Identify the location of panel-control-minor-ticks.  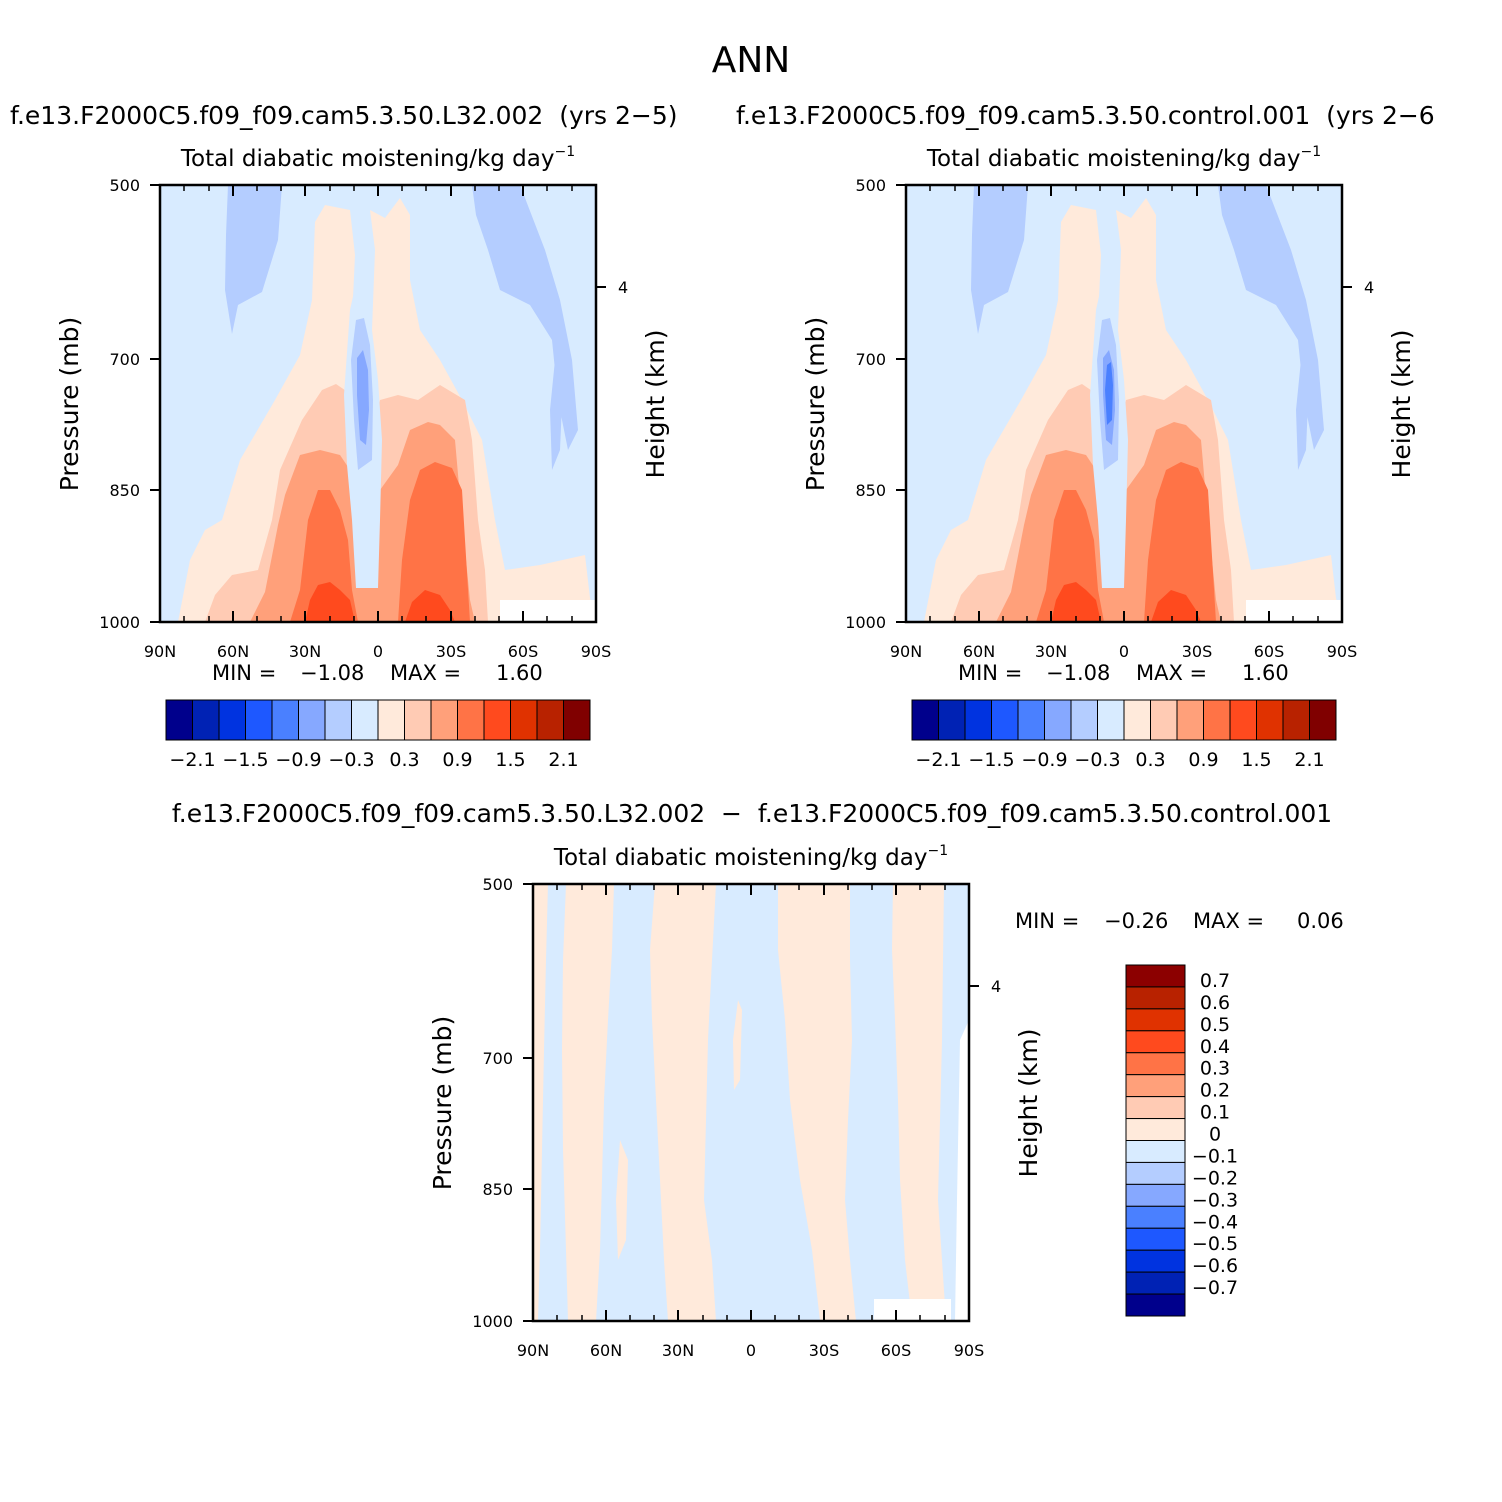
(1124, 403).